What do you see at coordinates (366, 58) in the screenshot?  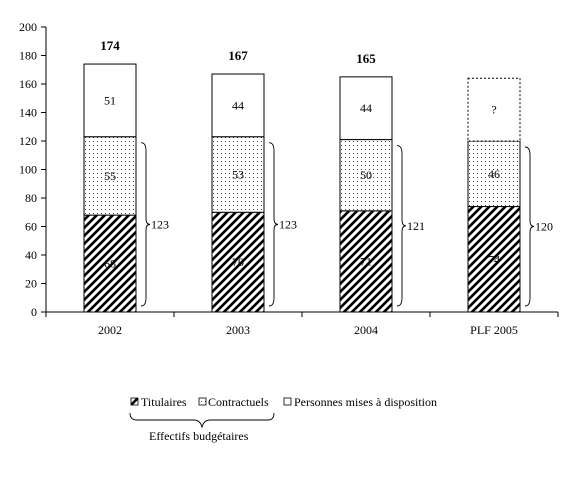 I see `bar-total-label: 165` at bounding box center [366, 58].